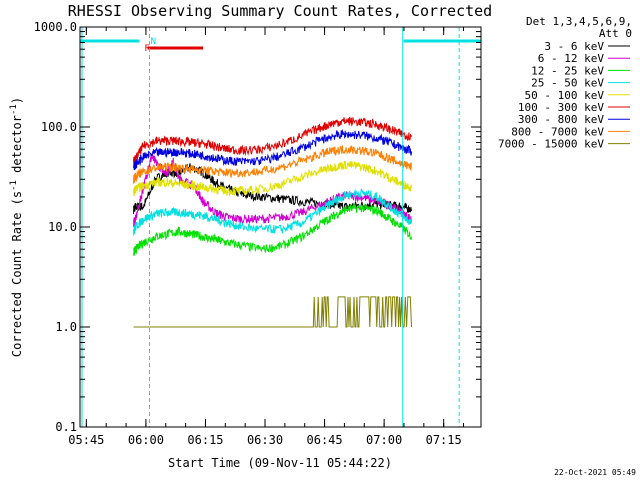 The image size is (640, 480). What do you see at coordinates (579, 21) in the screenshot?
I see `legend-header-line1: Det 1,3,4,5,6,9,` at bounding box center [579, 21].